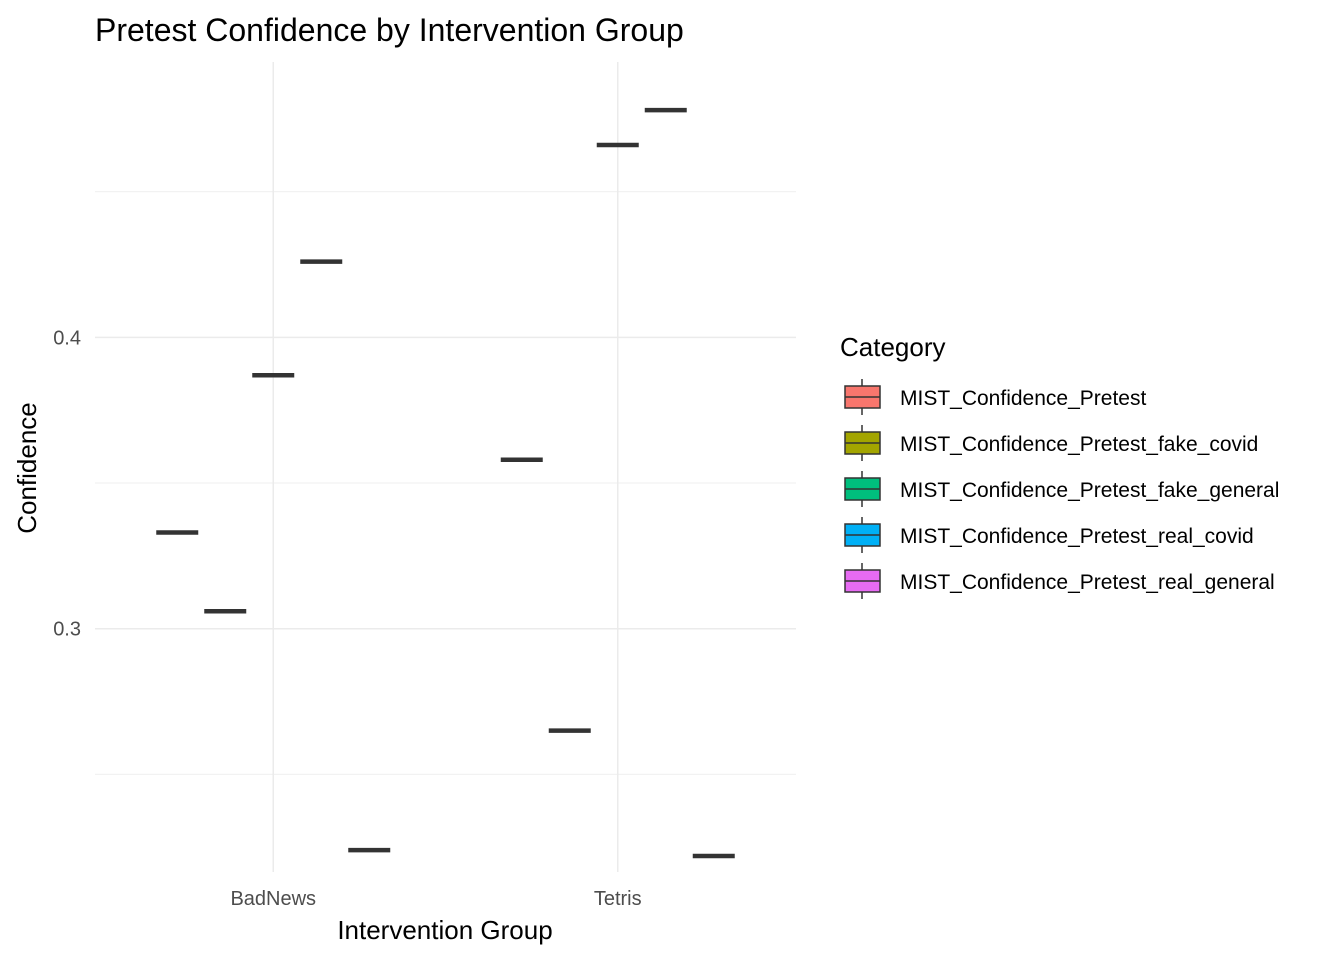 The image size is (1344, 960). What do you see at coordinates (1079, 444) in the screenshot?
I see `legend-label: MIST_Confidence_Pretest_fake_covid` at bounding box center [1079, 444].